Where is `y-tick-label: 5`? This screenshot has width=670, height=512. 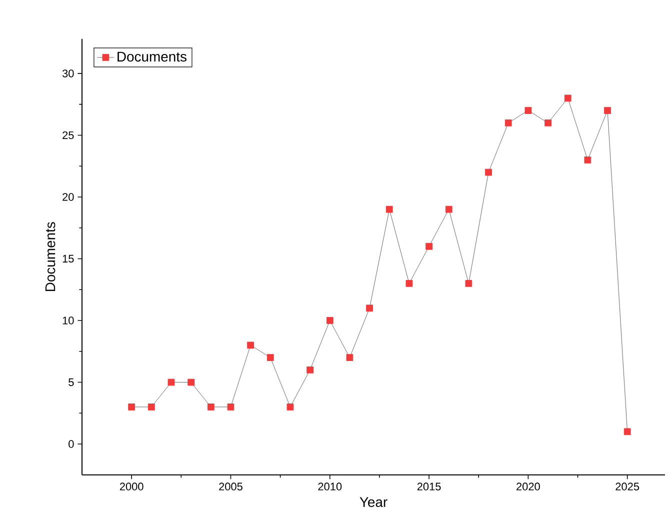 y-tick-label: 5 is located at coordinates (71, 382).